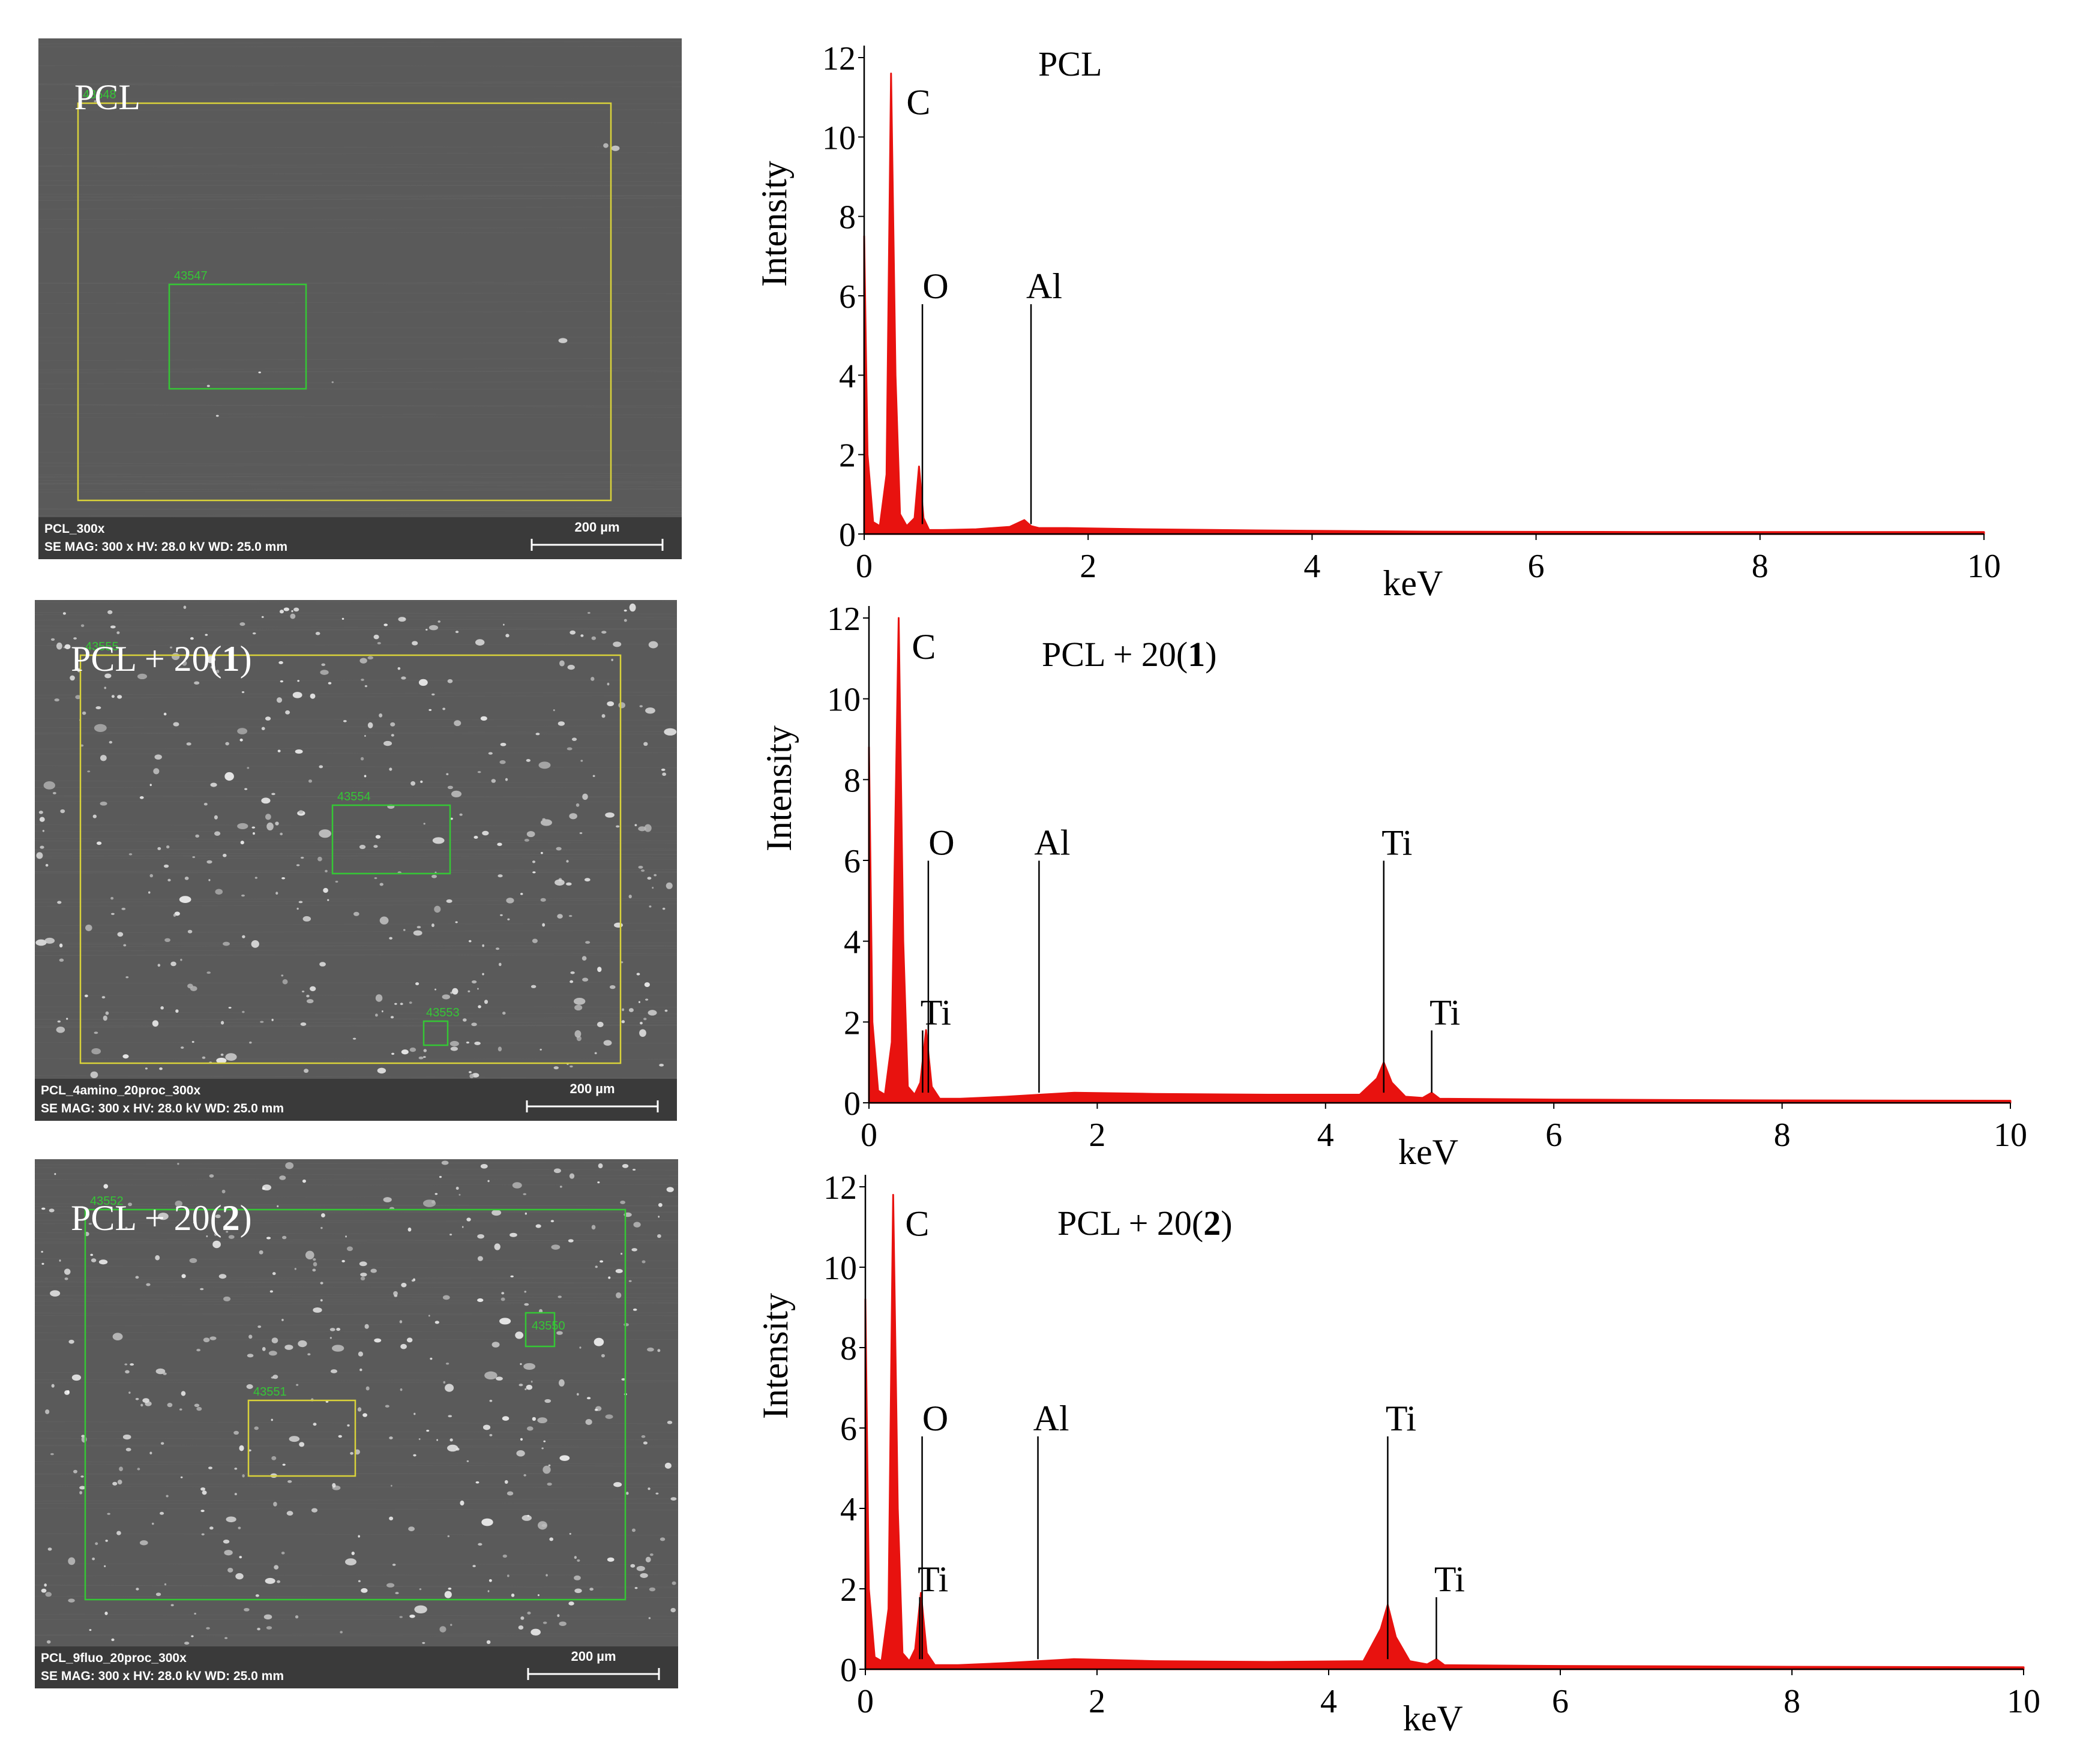 This screenshot has width=2086, height=1764. What do you see at coordinates (853, 1023) in the screenshot?
I see `y-tick-label: 2` at bounding box center [853, 1023].